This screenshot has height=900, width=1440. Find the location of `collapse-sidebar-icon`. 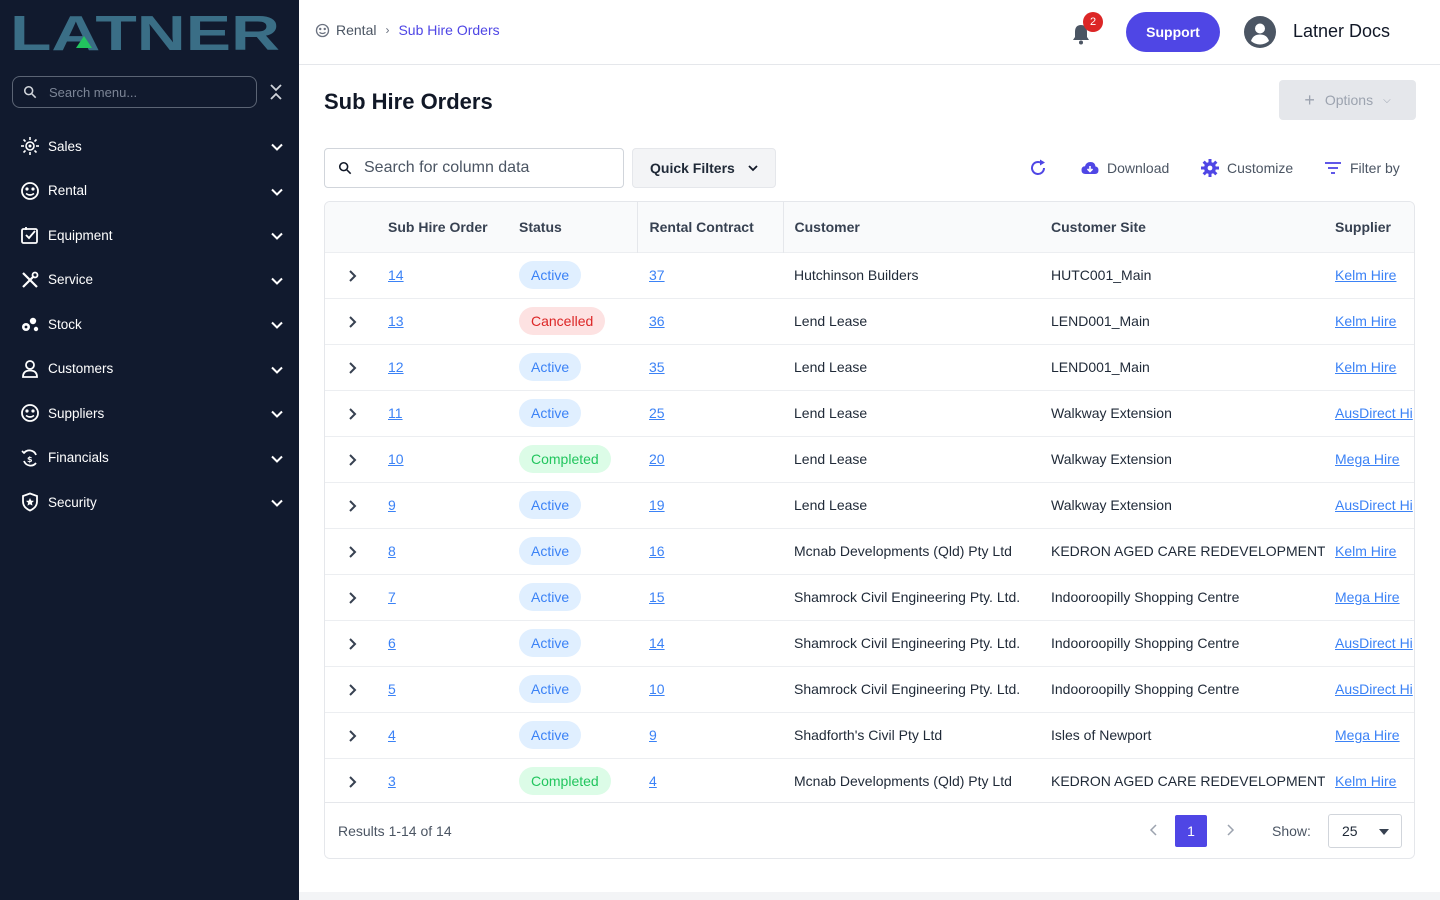

collapse-sidebar-icon is located at coordinates (276, 92).